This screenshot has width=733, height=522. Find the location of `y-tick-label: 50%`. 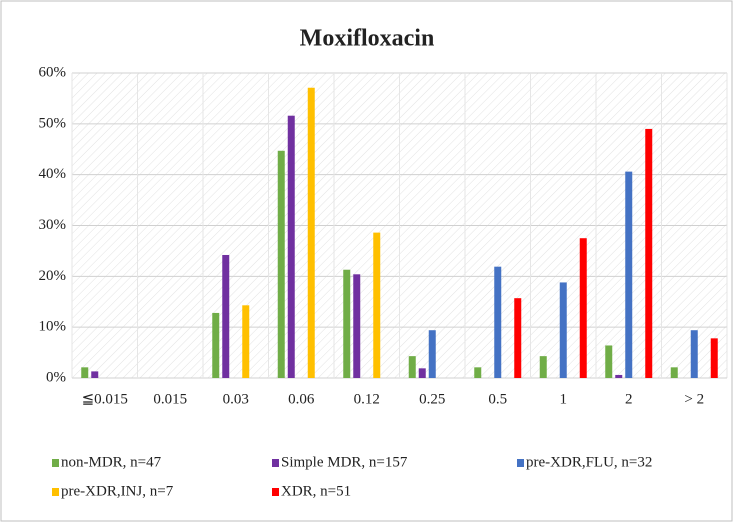

y-tick-label: 50% is located at coordinates (53, 123).